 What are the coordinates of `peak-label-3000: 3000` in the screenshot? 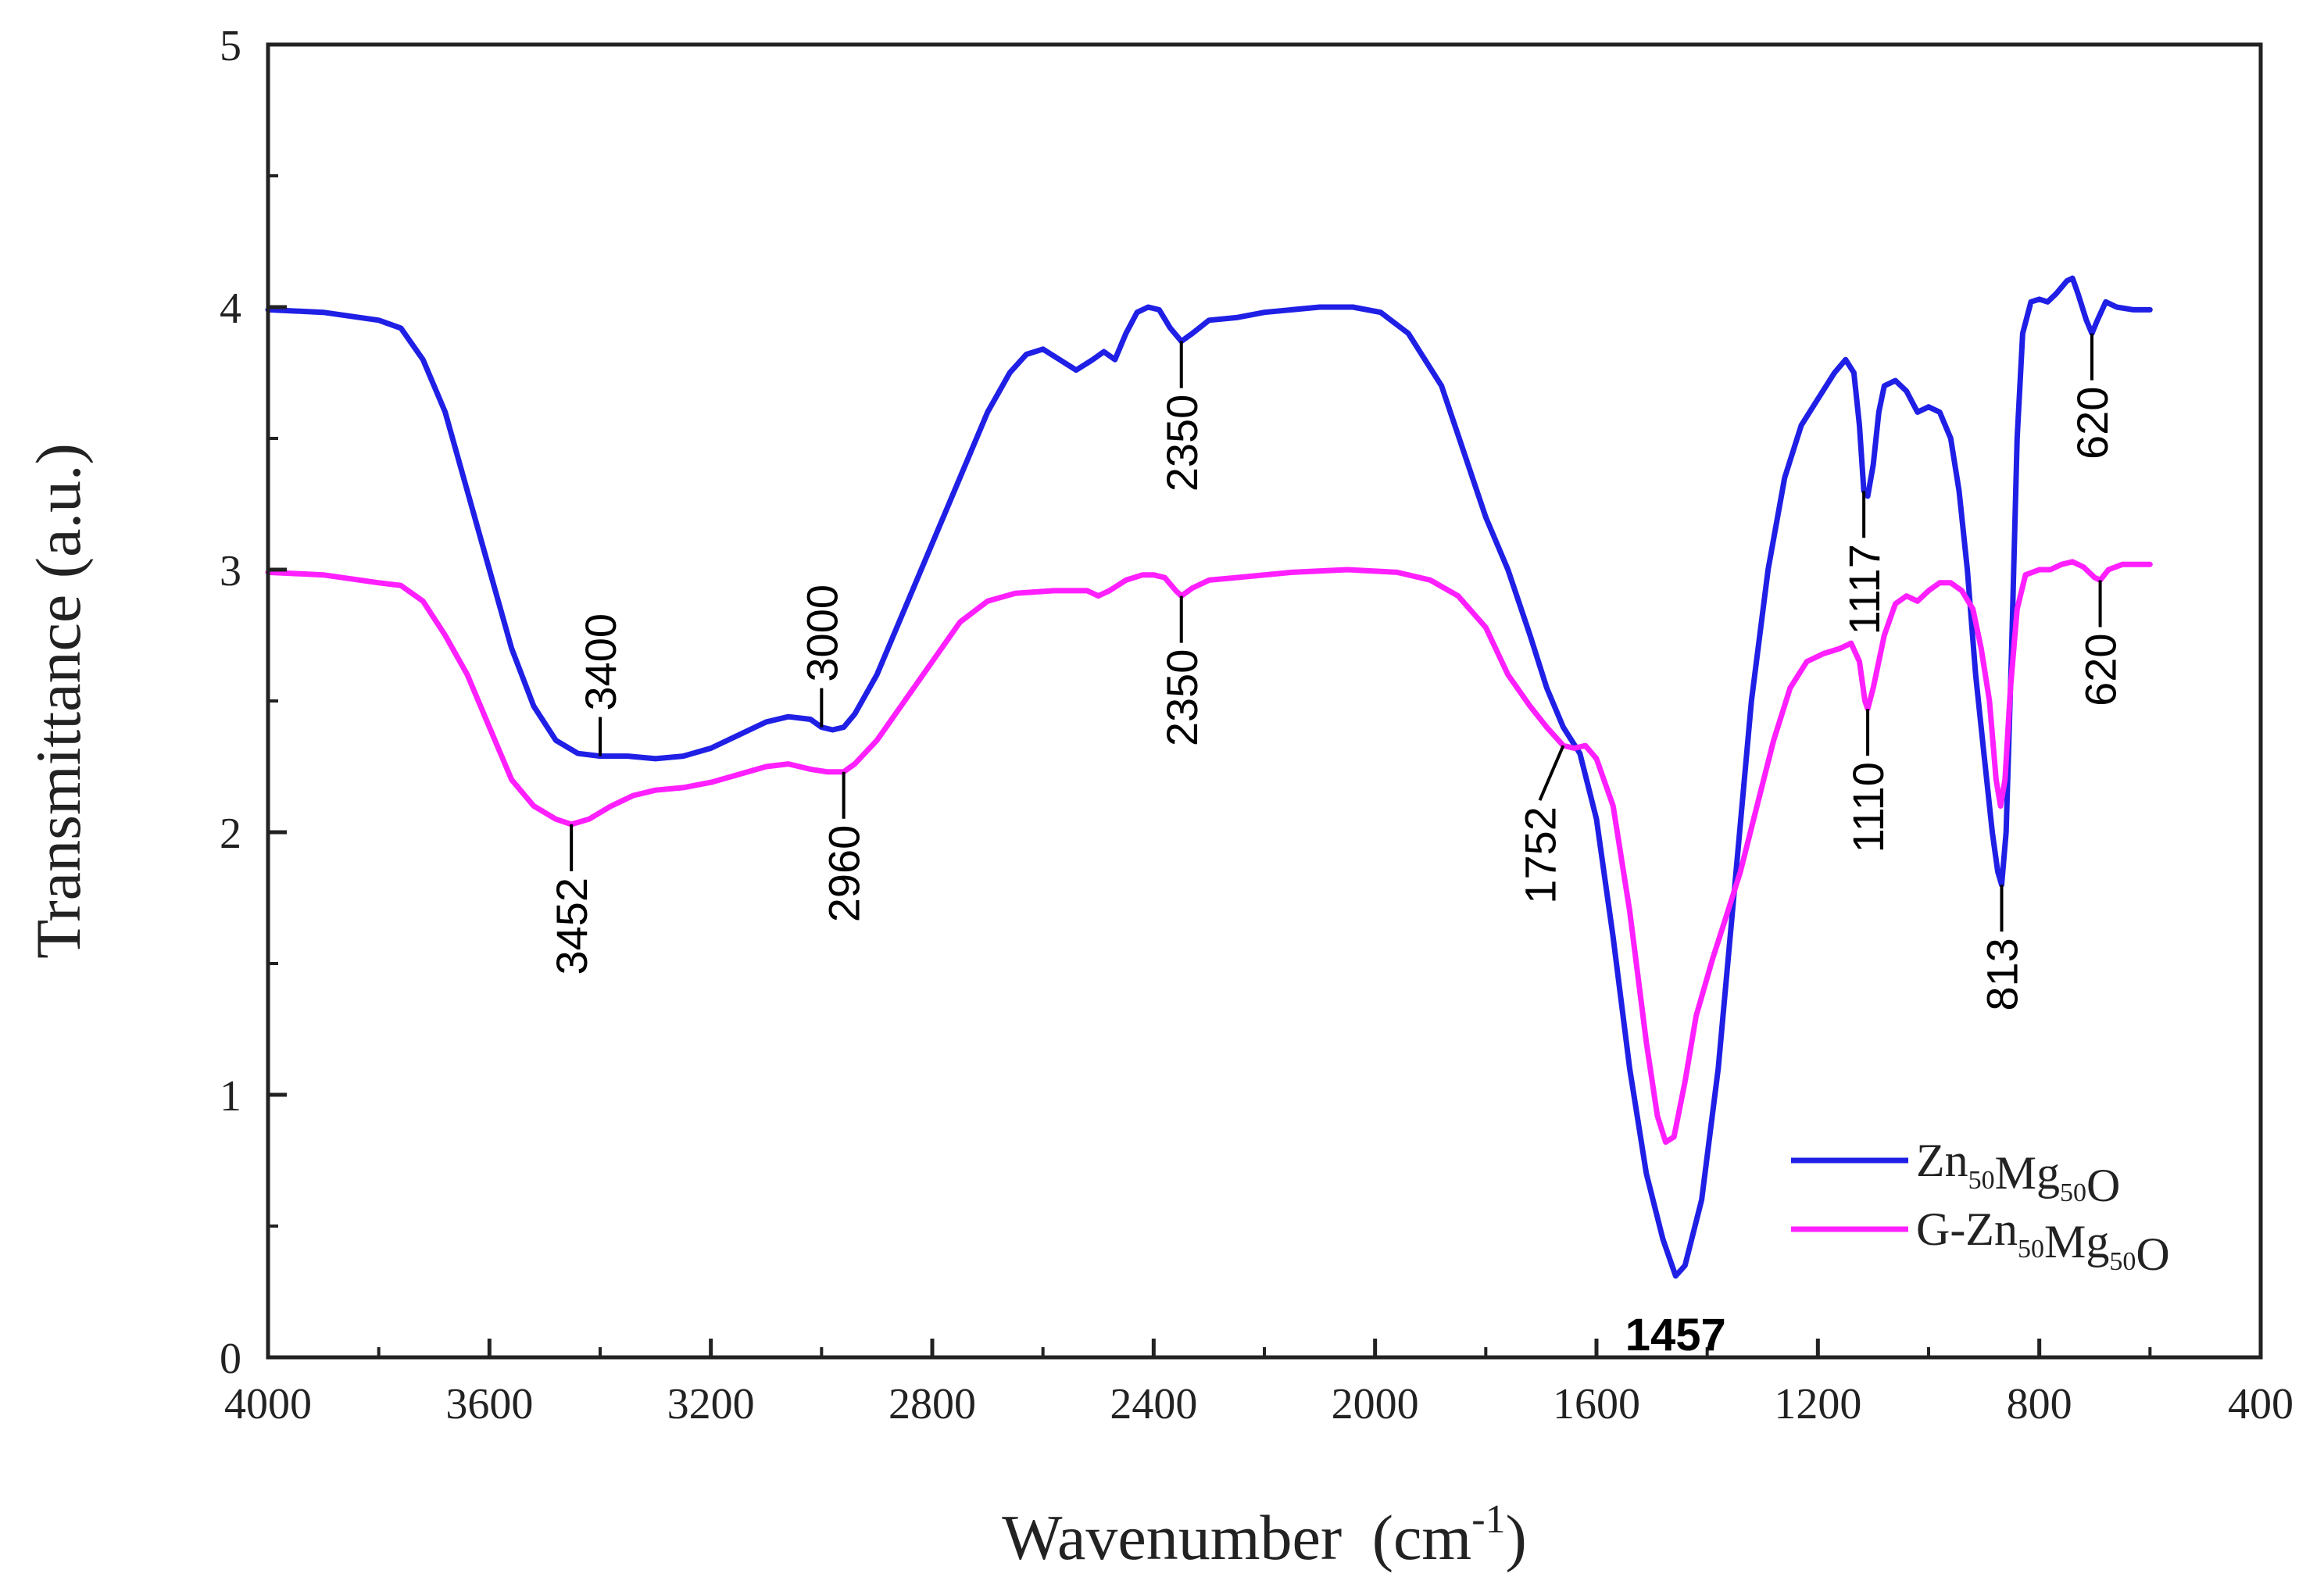 It's located at (821, 633).